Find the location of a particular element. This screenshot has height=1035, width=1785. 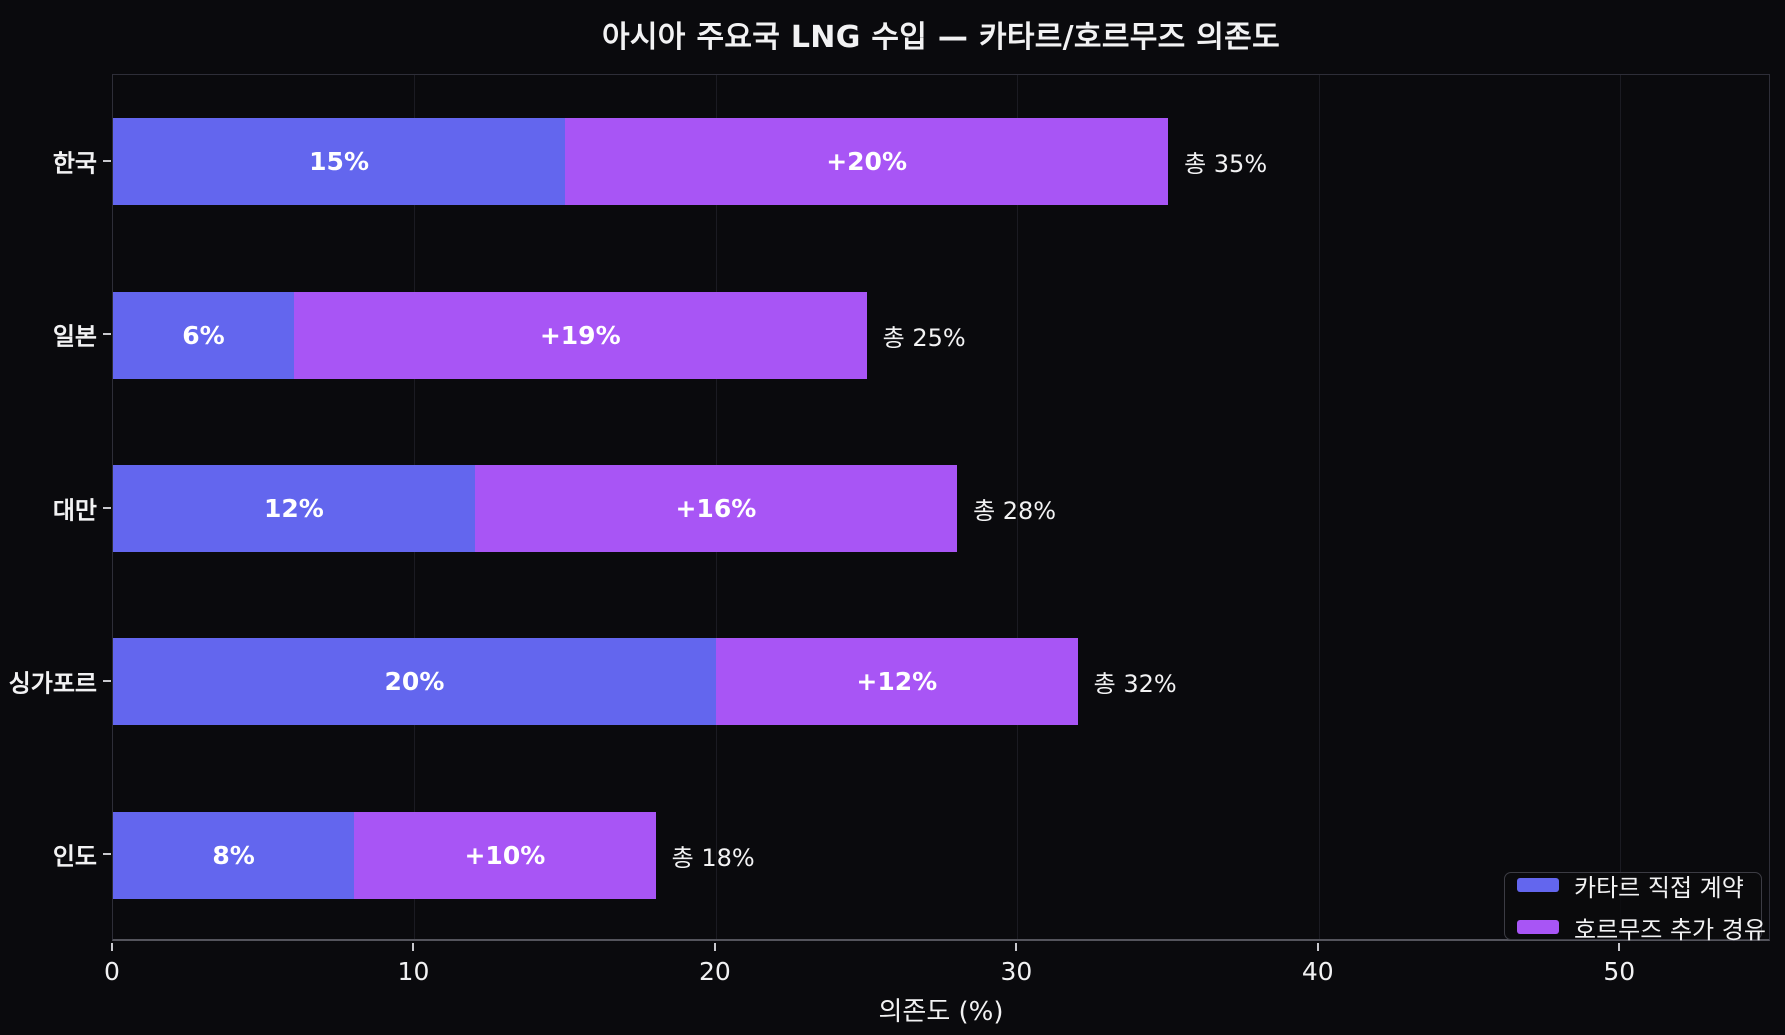

bar-value-label: 20% is located at coordinates (414, 682).